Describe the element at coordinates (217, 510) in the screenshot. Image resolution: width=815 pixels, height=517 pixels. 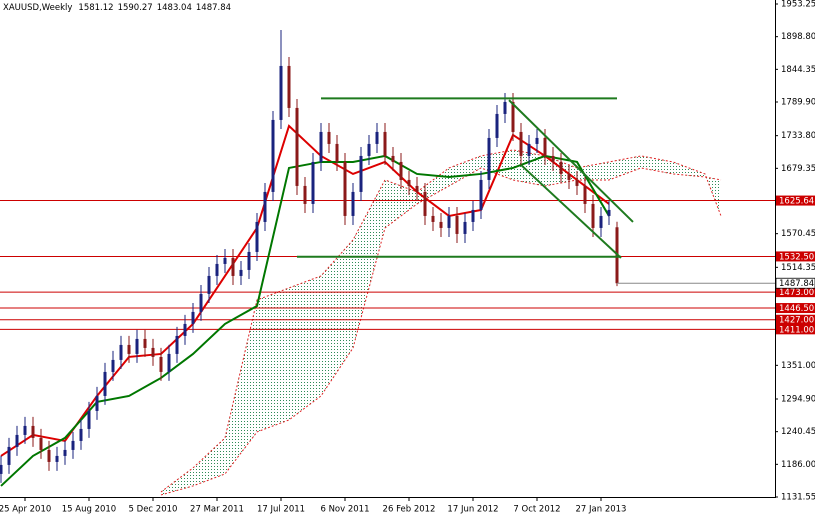
I see `x-tick-label: 27 Mar 2011` at that location.